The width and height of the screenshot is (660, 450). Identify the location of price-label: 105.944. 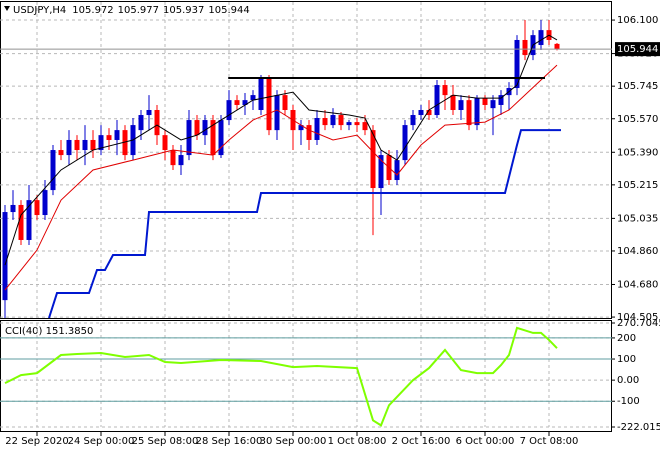
(637, 49).